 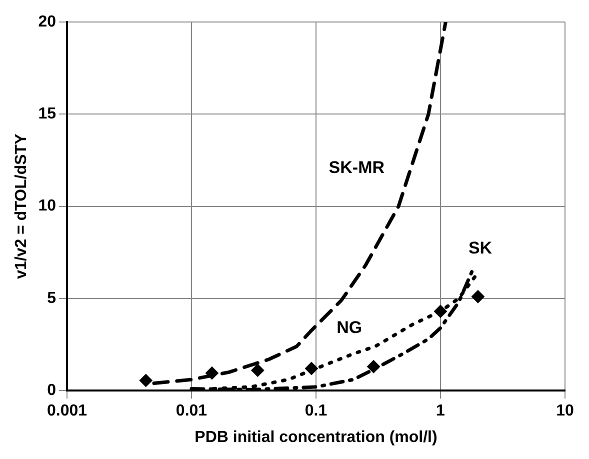 I want to click on x-tick-label: 10, so click(x=565, y=411).